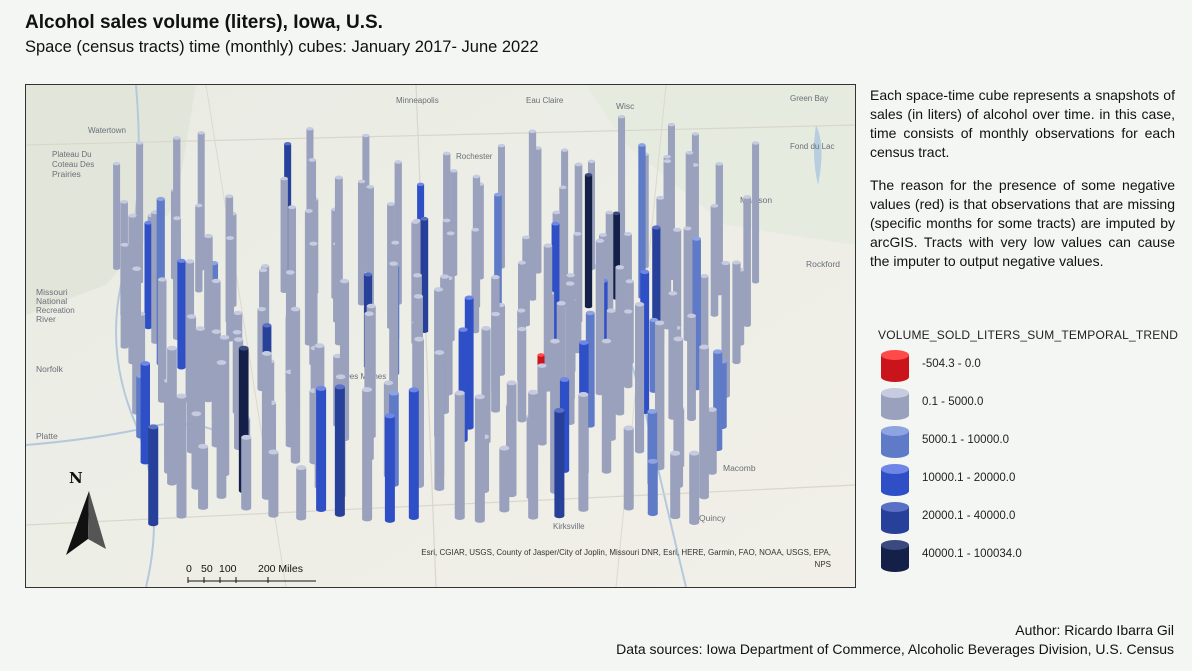 This screenshot has width=1192, height=671. Describe the element at coordinates (55, 310) in the screenshot. I see `place-label: Recreation` at that location.